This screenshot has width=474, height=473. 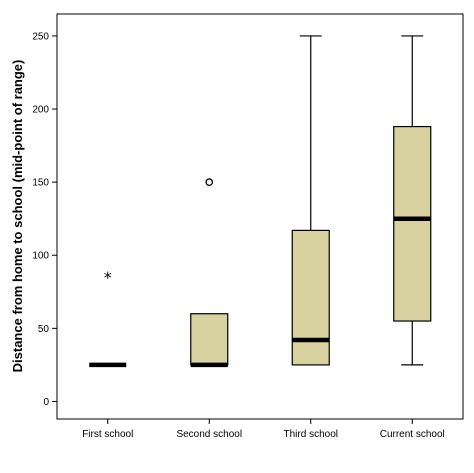 I want to click on y-tick-label: 100, so click(x=40, y=256).